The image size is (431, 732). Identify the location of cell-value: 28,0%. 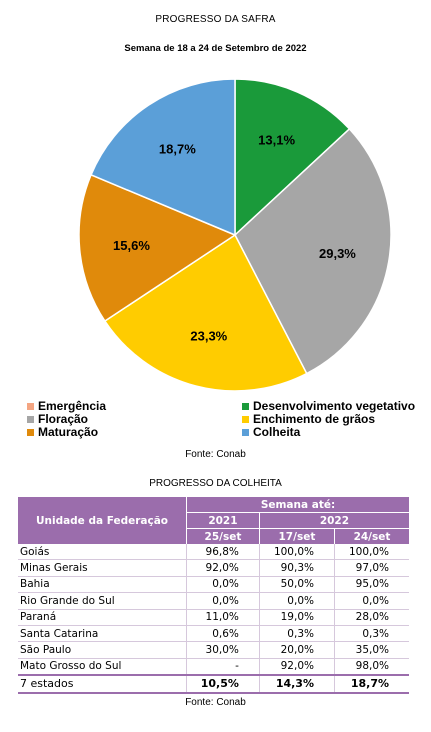
(371, 617).